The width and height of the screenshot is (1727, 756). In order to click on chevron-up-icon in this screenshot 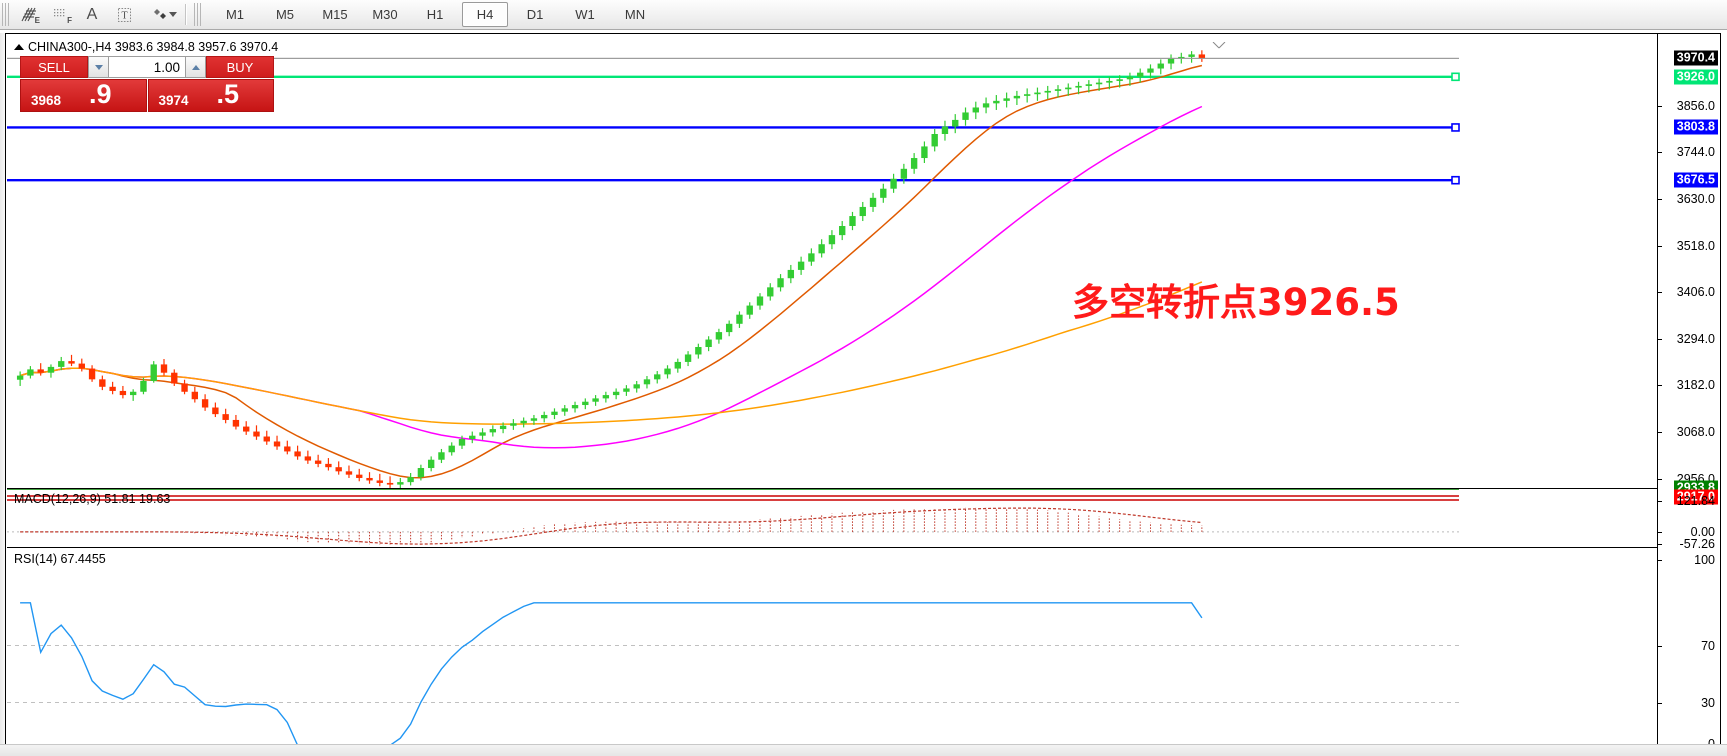, I will do `click(195, 67)`.